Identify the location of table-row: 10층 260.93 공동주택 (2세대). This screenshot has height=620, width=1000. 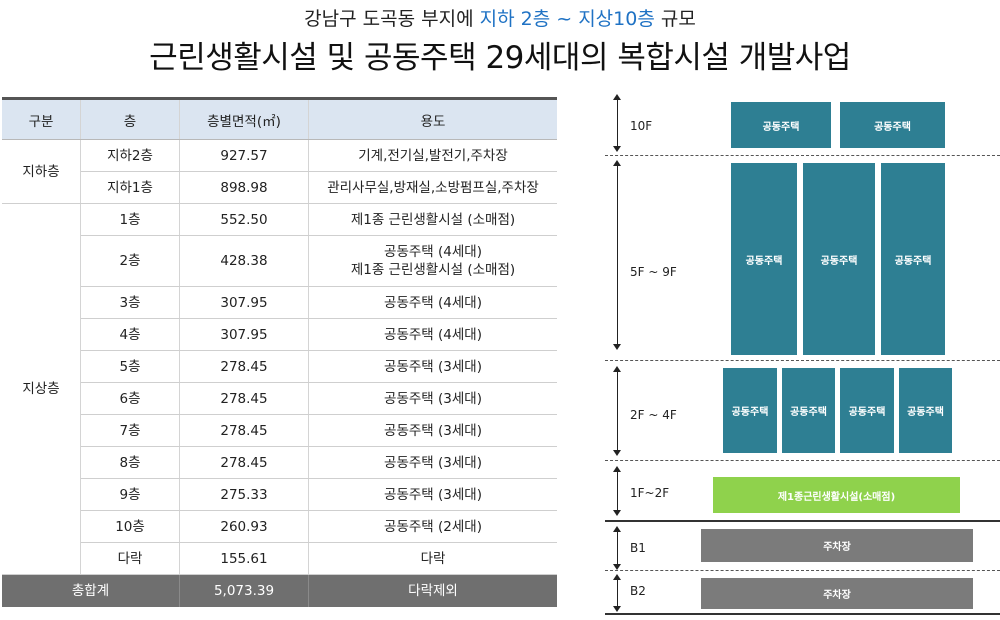
(279, 526).